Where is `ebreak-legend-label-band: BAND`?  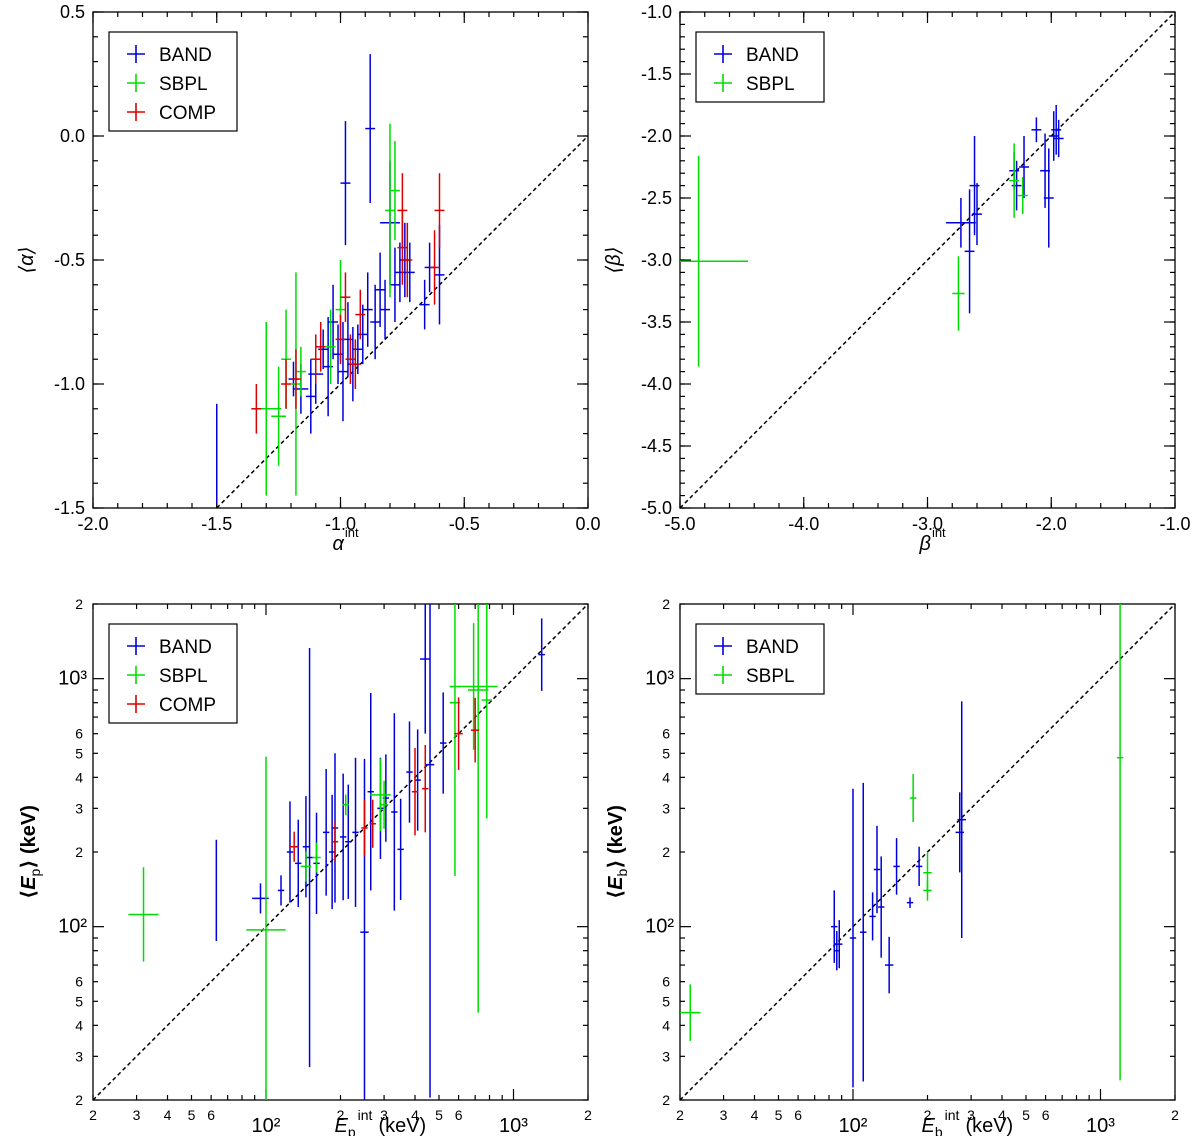
ebreak-legend-label-band: BAND is located at coordinates (772, 647).